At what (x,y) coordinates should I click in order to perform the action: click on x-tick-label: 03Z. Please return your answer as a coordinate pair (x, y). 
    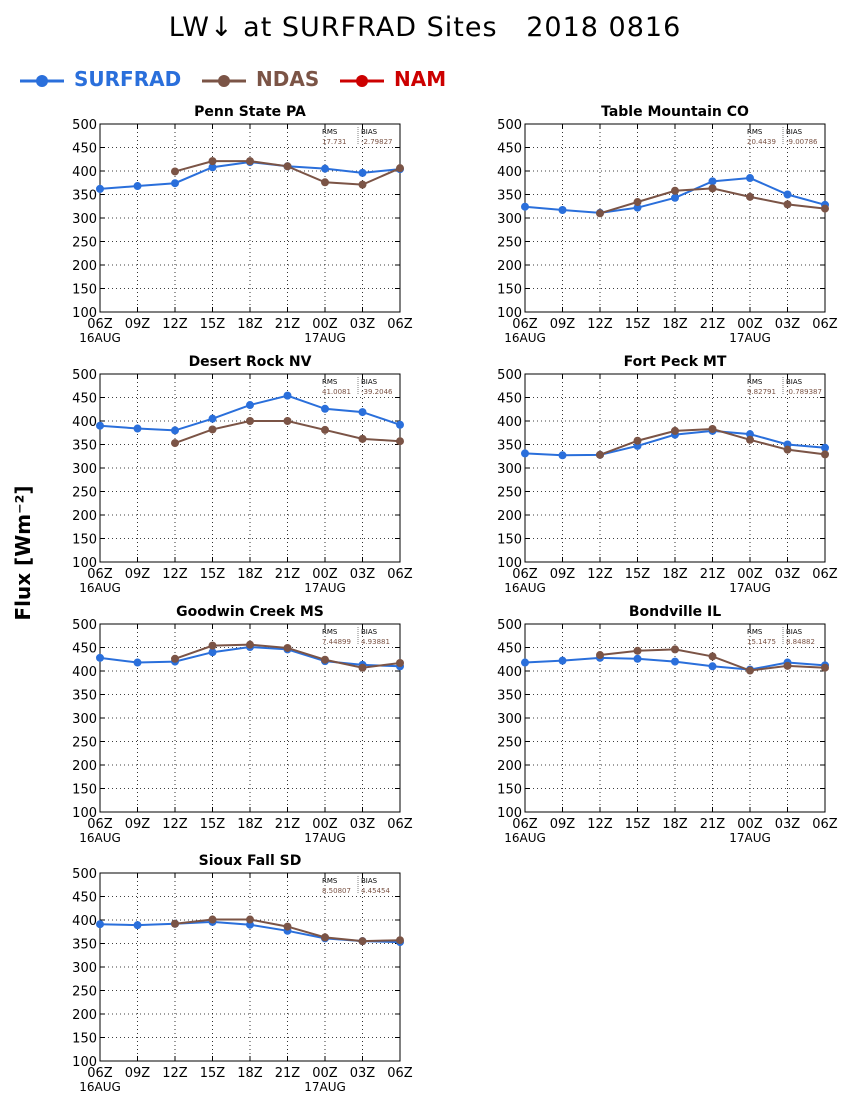
    Looking at the image, I should click on (788, 324).